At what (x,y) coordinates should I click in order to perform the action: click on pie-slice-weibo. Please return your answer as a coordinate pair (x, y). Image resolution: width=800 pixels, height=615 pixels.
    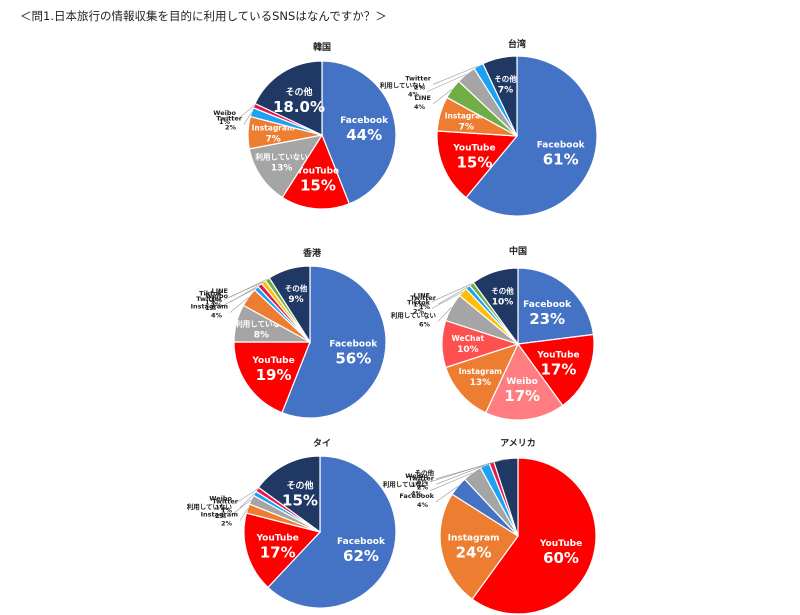
    Looking at the image, I should click on (524, 381).